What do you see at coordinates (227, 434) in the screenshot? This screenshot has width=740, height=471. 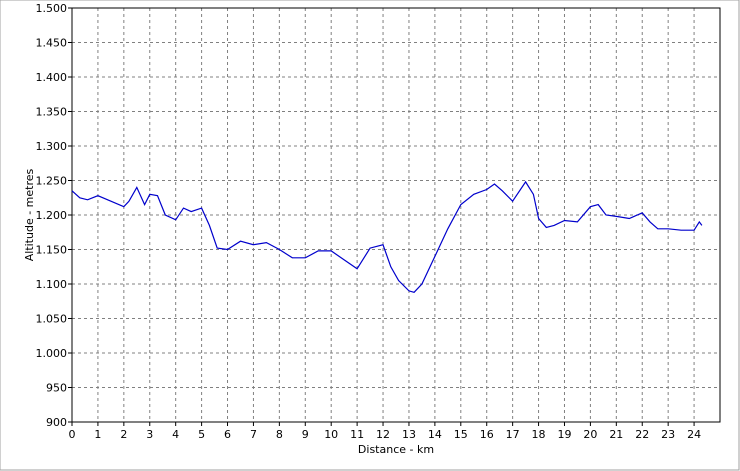 I see `x-tick-label: 6` at bounding box center [227, 434].